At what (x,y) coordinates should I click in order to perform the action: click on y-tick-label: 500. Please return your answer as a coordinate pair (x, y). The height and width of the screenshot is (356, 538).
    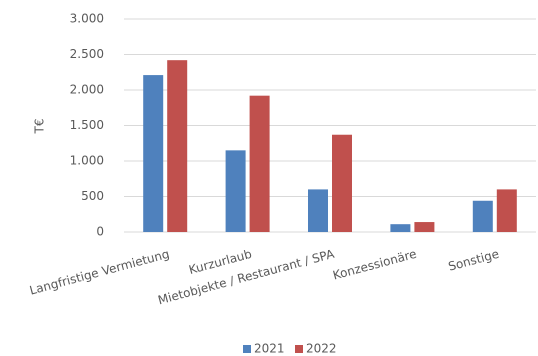
    Looking at the image, I should click on (92, 196).